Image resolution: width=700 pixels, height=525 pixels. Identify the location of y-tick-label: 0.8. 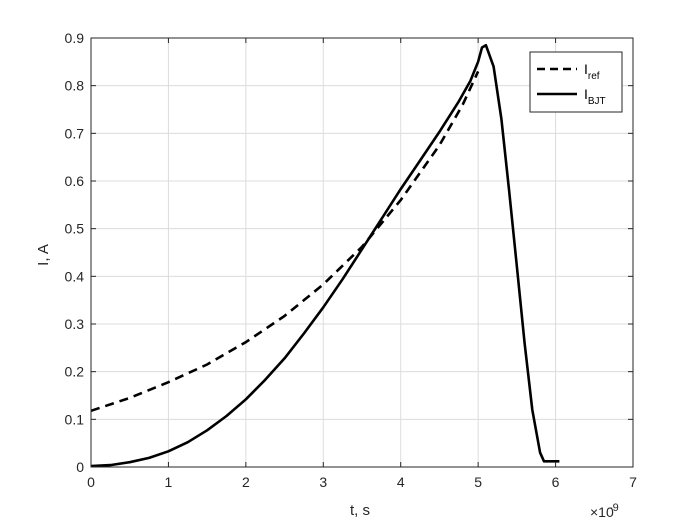
(75, 86).